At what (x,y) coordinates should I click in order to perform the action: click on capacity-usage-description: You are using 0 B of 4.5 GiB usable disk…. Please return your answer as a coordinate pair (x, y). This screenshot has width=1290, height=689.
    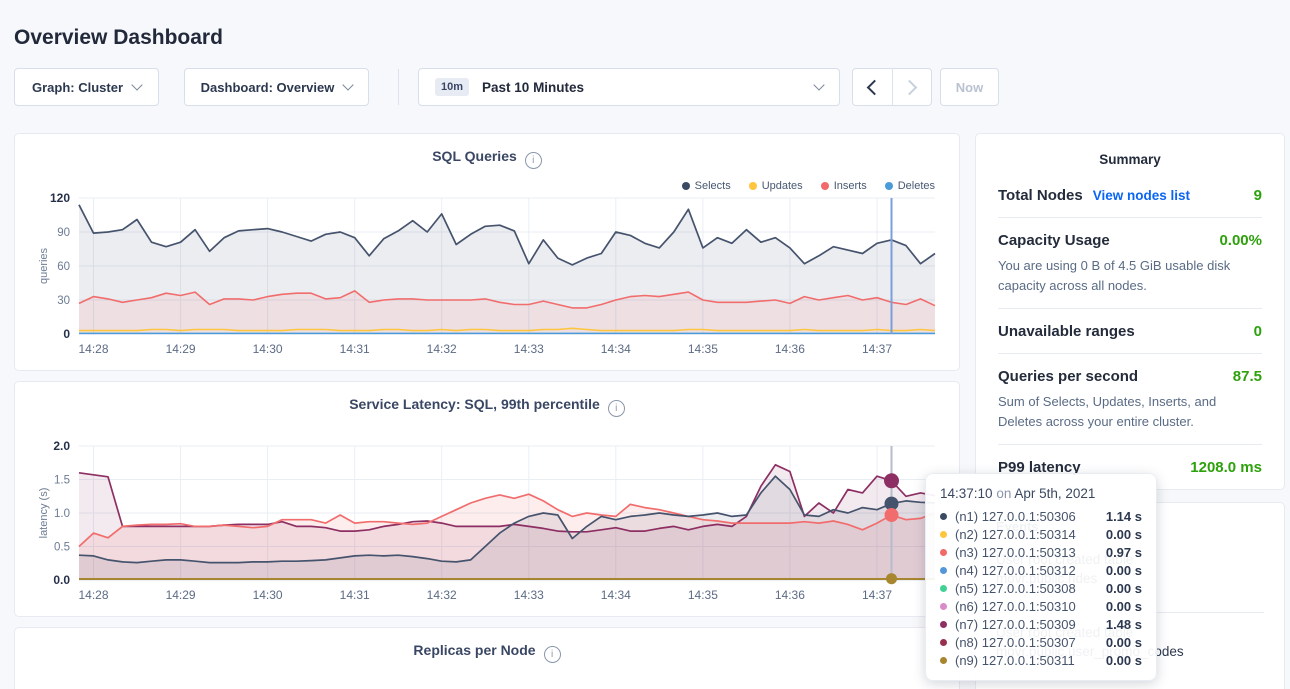
    Looking at the image, I should click on (1114, 275).